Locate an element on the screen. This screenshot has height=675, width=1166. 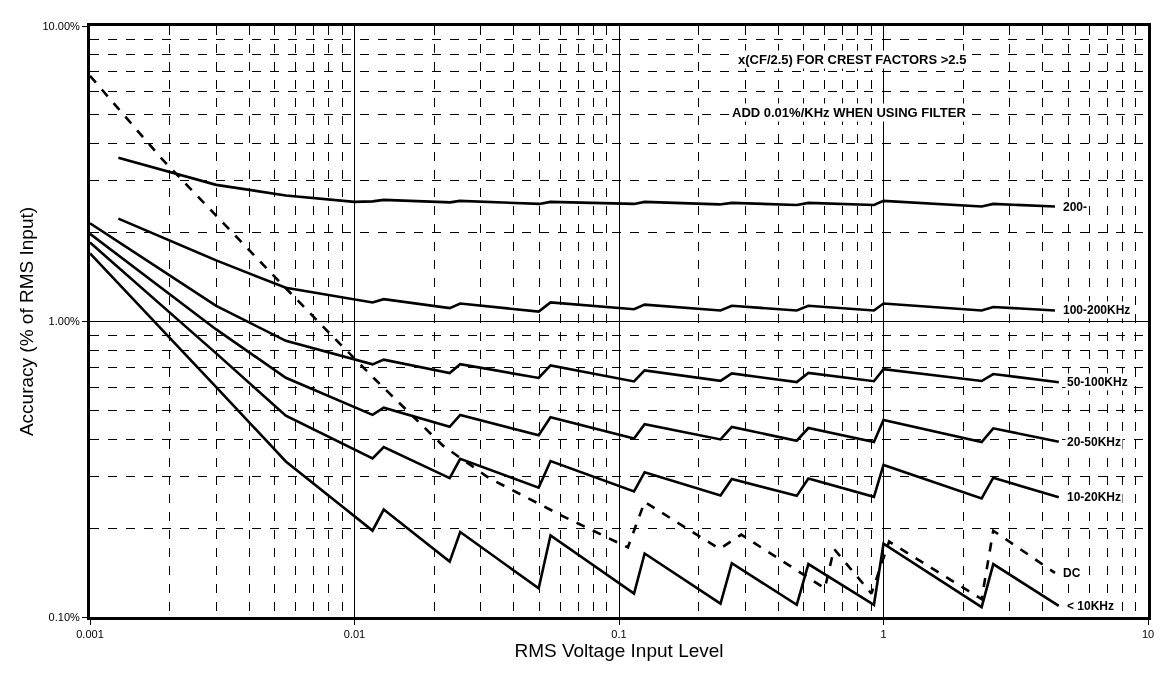
x-axis-title: RMS Voltage Input Level is located at coordinates (619, 651).